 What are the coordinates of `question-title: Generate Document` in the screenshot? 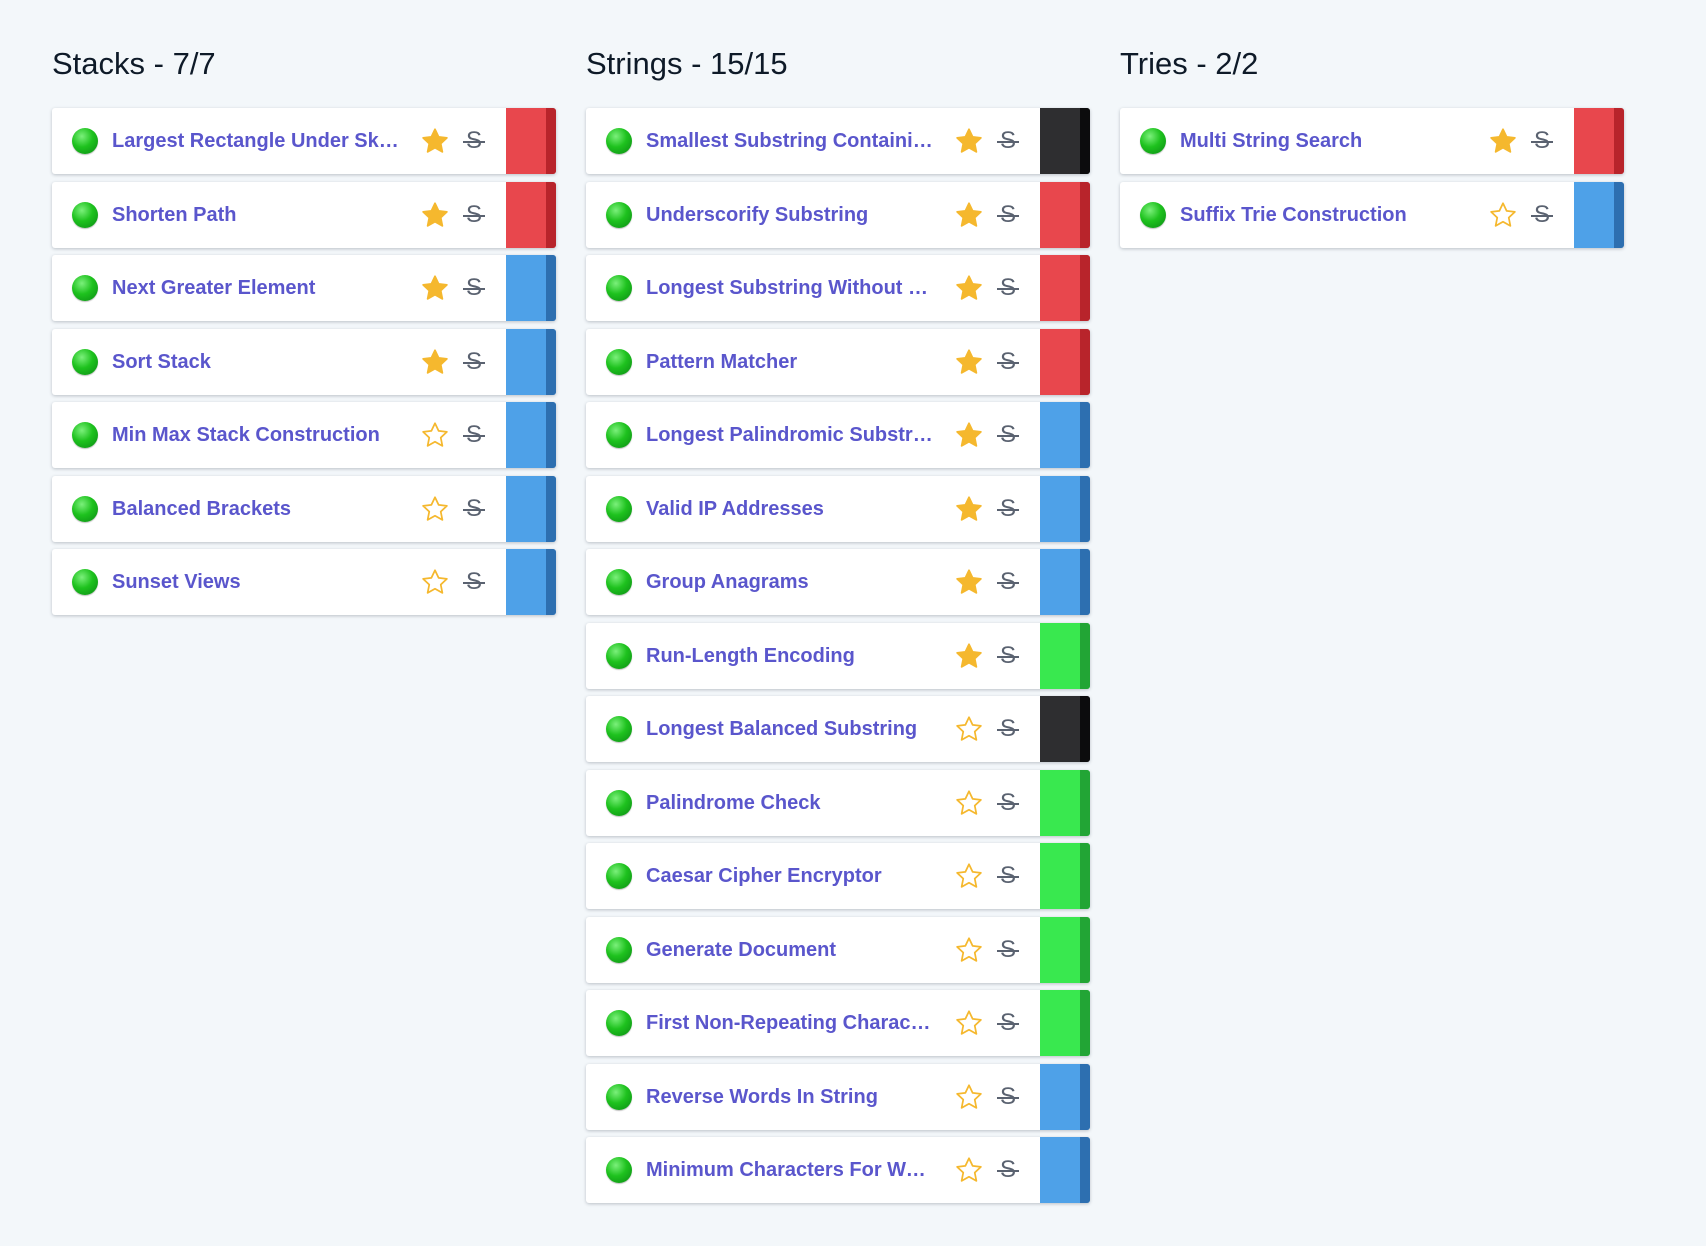 It's located at (741, 949).